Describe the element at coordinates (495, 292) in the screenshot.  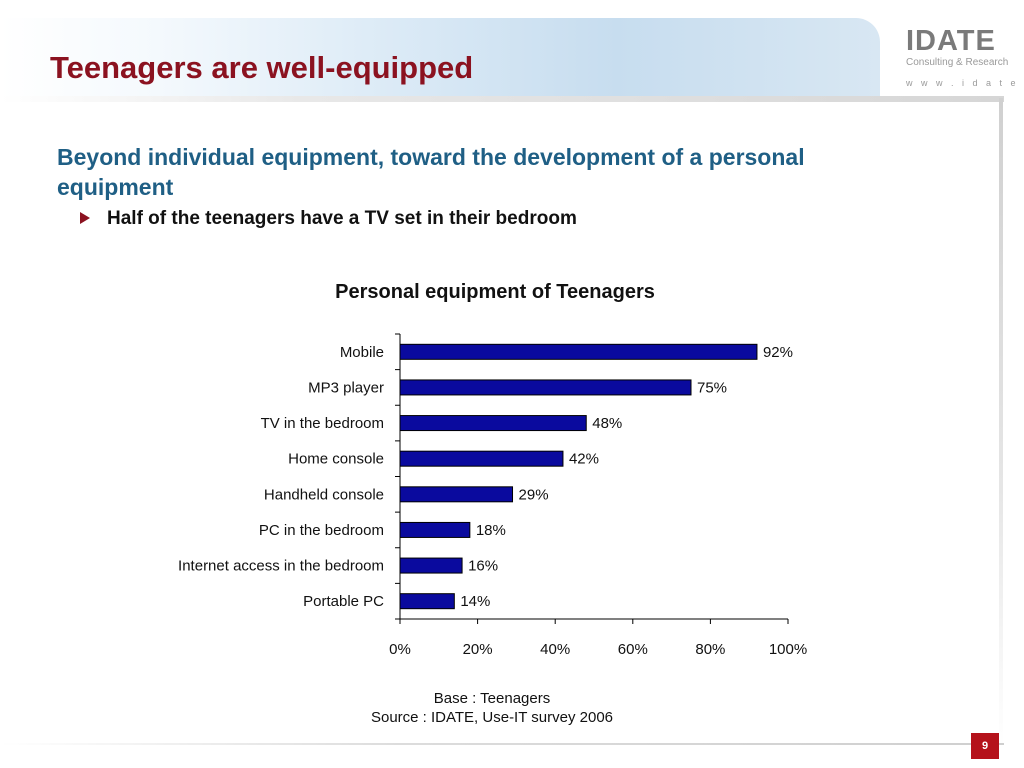
I see `chart-title: Personal equipment of Teenagers` at that location.